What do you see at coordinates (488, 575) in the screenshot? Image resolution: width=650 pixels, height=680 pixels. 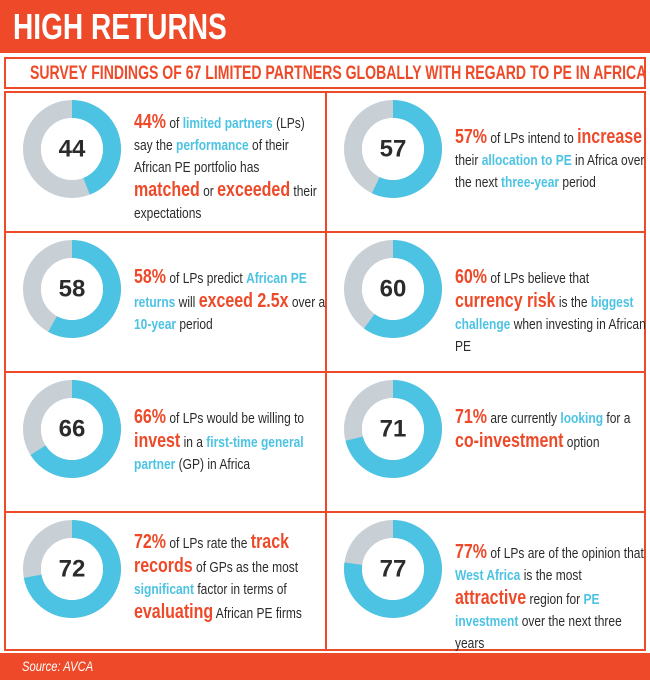 I see `highlight-blue: West Africa` at bounding box center [488, 575].